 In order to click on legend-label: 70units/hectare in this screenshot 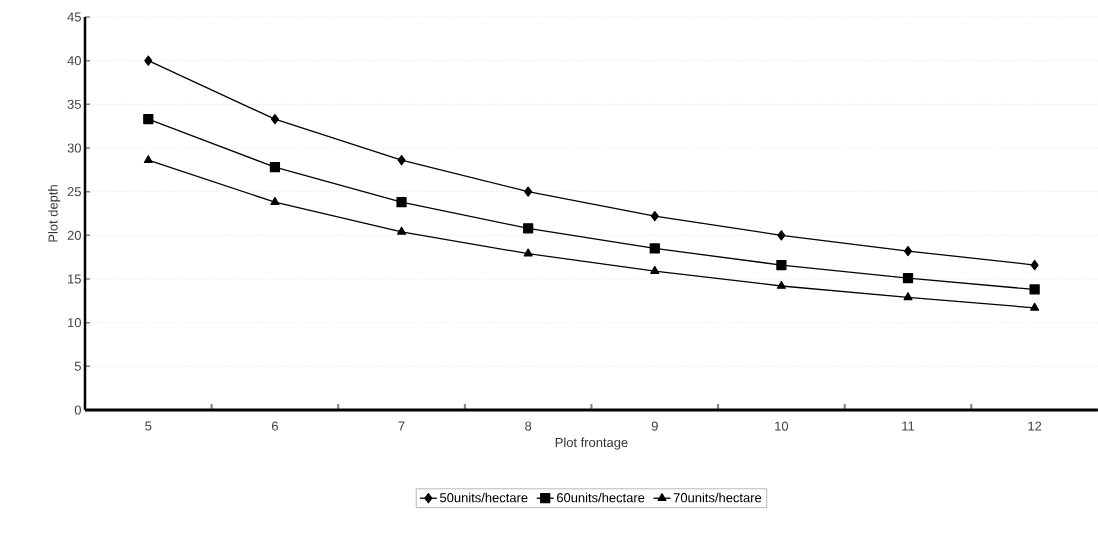, I will do `click(717, 497)`.